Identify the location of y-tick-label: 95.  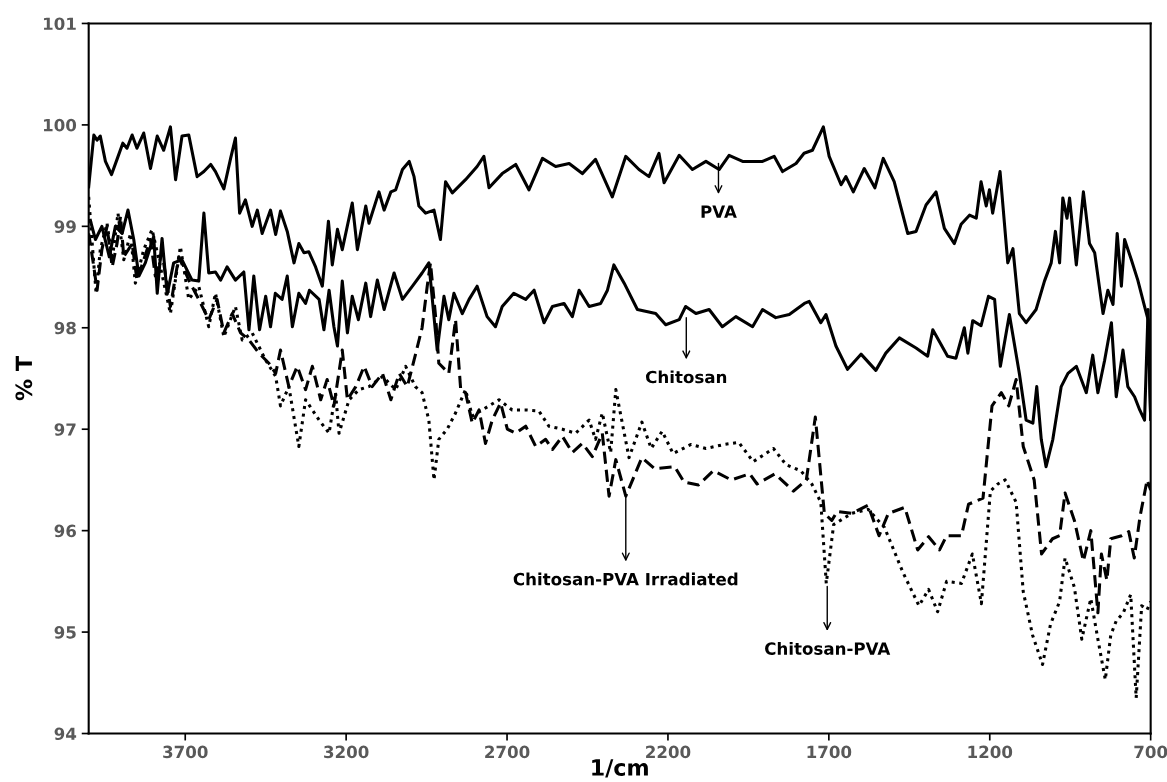
(65, 632).